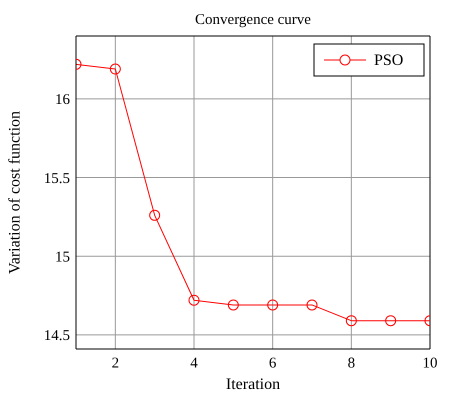 This screenshot has height=401, width=454. What do you see at coordinates (62, 258) in the screenshot?
I see `y-tick-label: 15` at bounding box center [62, 258].